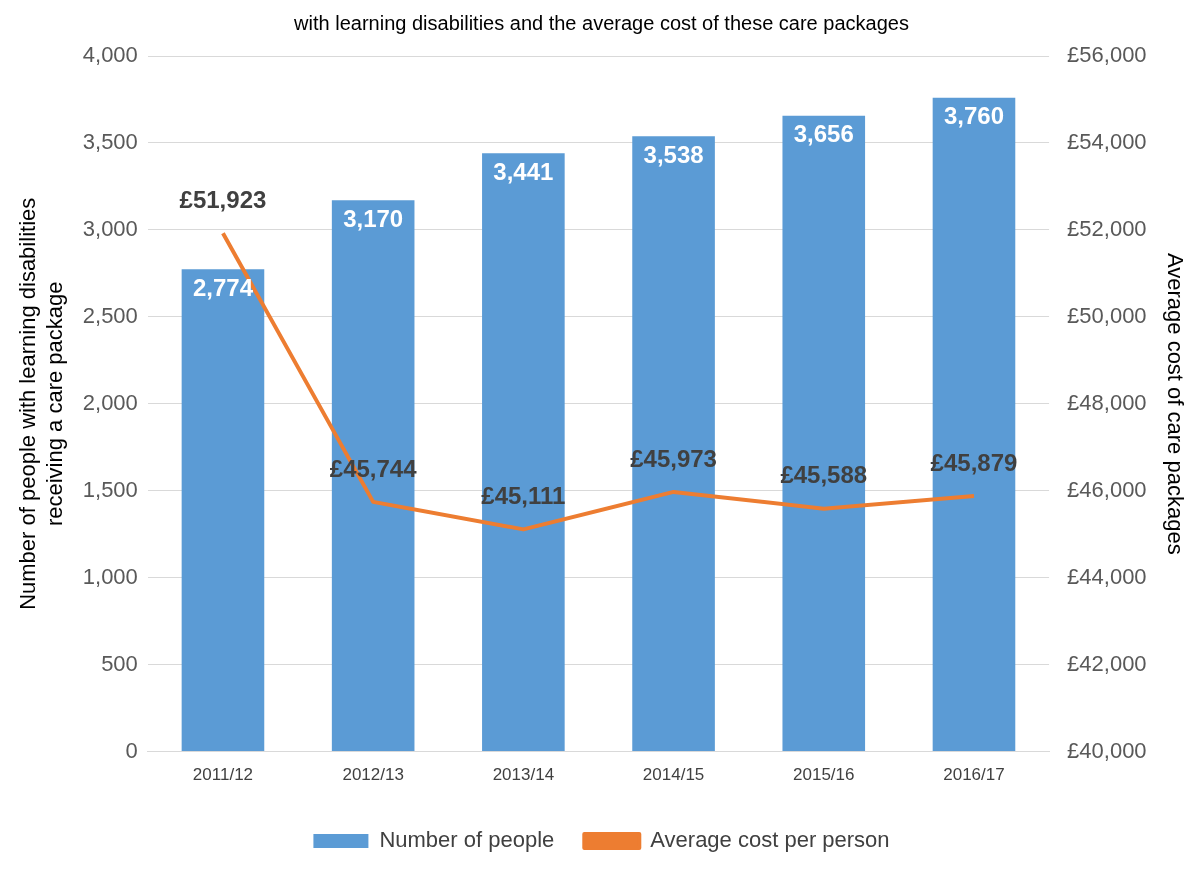 This screenshot has height=880, width=1203. I want to click on data-label: 3,656, so click(823, 134).